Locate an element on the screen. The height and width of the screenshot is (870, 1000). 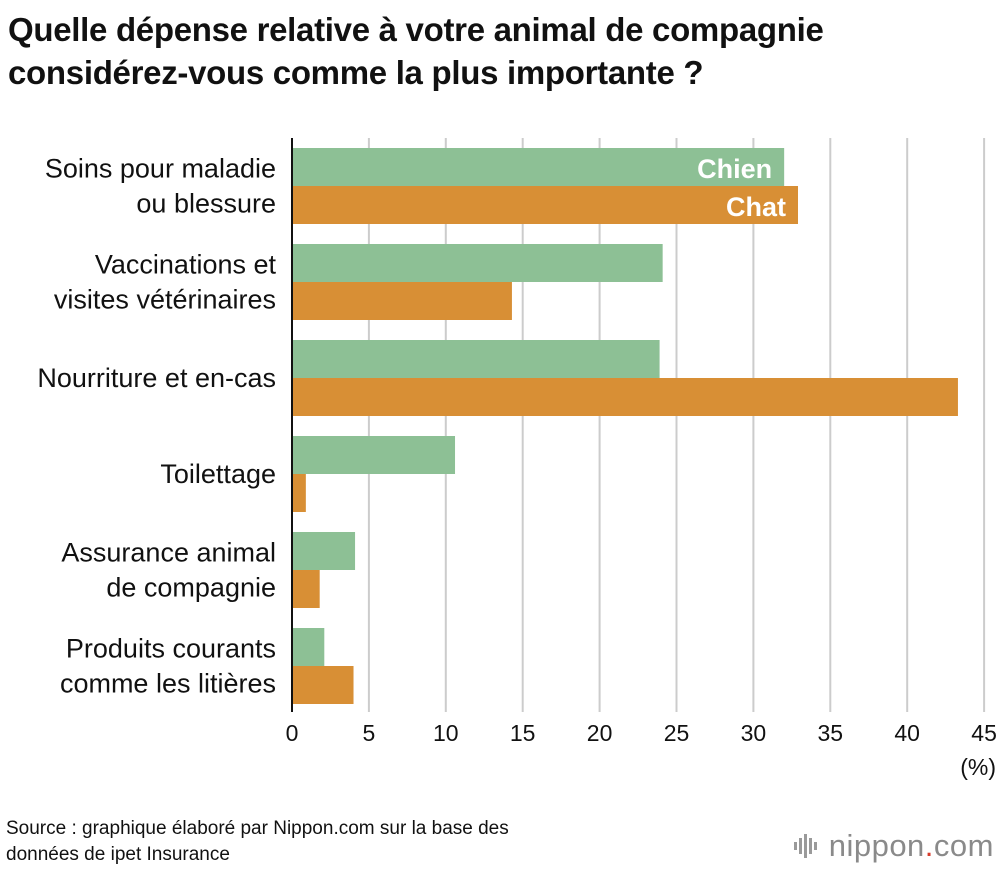
category-label-1-line-1: visites vétérinaires is located at coordinates (165, 300).